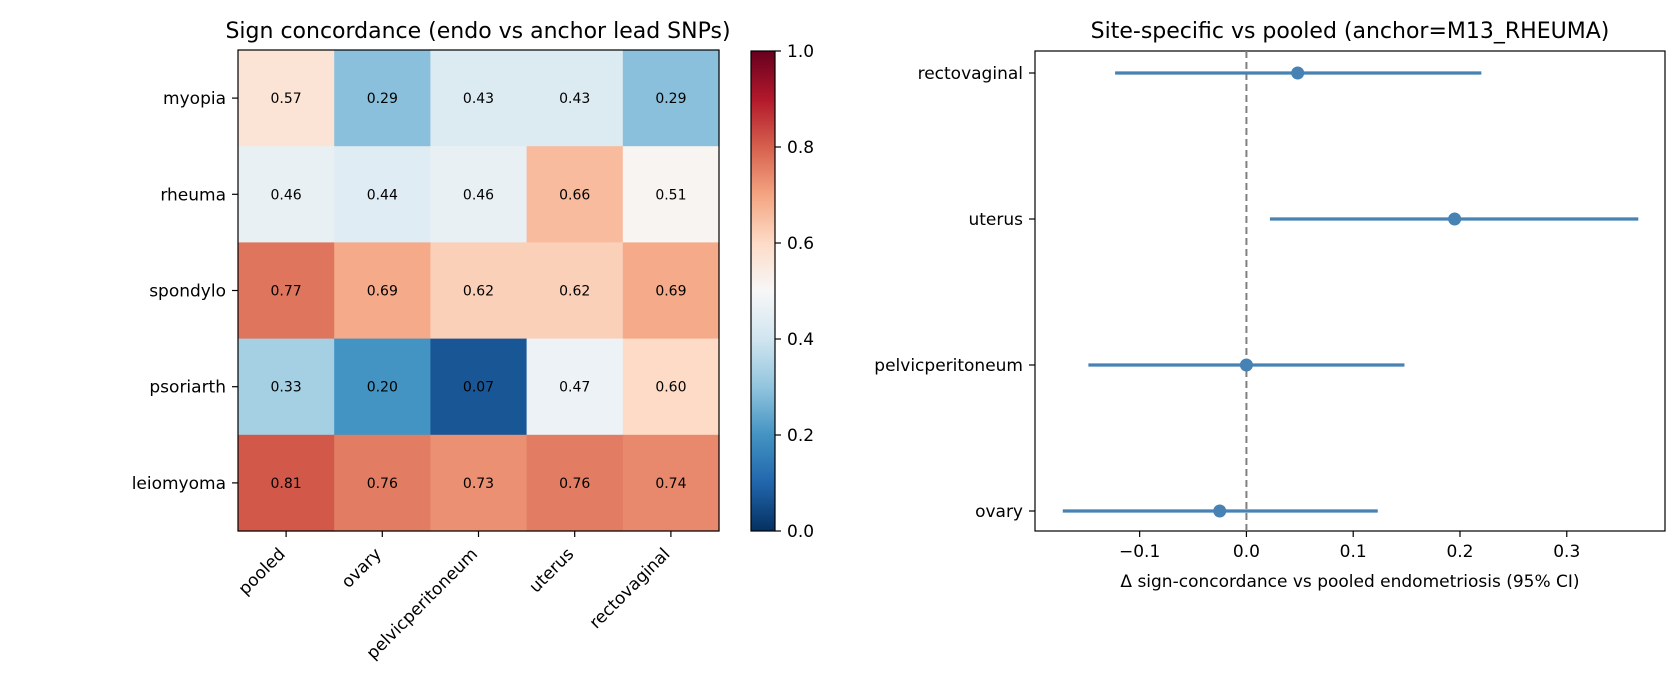 This screenshot has height=700, width=1680. Describe the element at coordinates (794, 292) in the screenshot. I see `colorbar-ticks: 0.0 0.2 0.4 0.6 0.8 1.0` at that location.